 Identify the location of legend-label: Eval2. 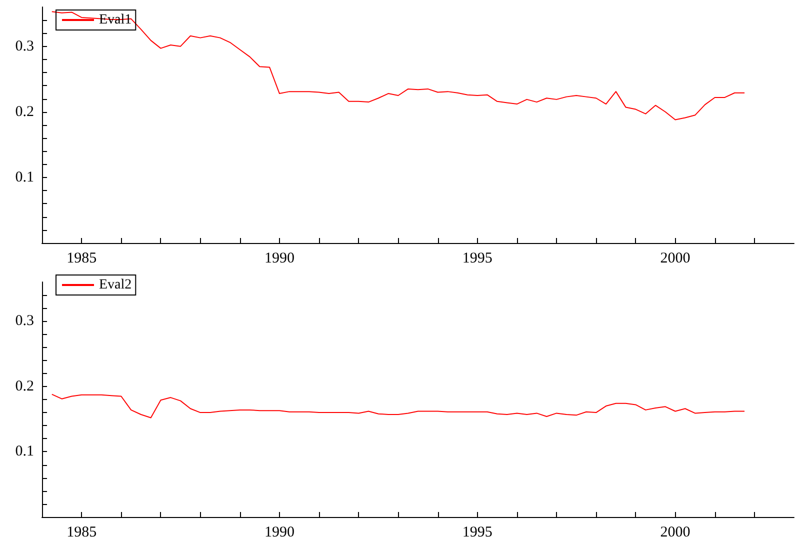
(115, 285).